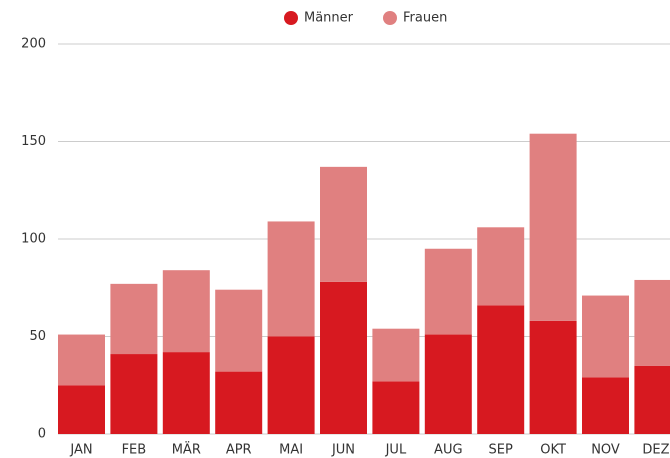 The image size is (670, 458). Describe the element at coordinates (343, 450) in the screenshot. I see `x-tick-label: JUN` at that location.